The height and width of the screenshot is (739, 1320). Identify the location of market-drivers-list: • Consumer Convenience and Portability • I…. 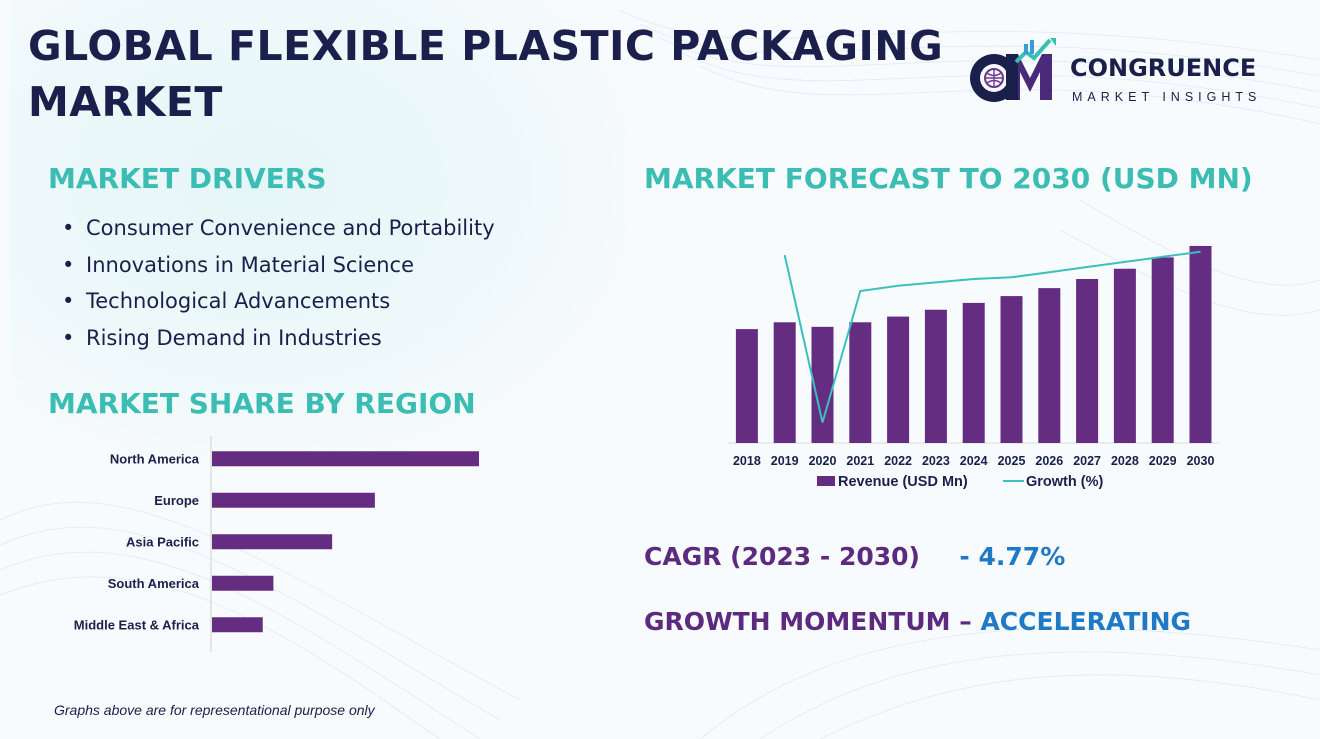
(278, 283).